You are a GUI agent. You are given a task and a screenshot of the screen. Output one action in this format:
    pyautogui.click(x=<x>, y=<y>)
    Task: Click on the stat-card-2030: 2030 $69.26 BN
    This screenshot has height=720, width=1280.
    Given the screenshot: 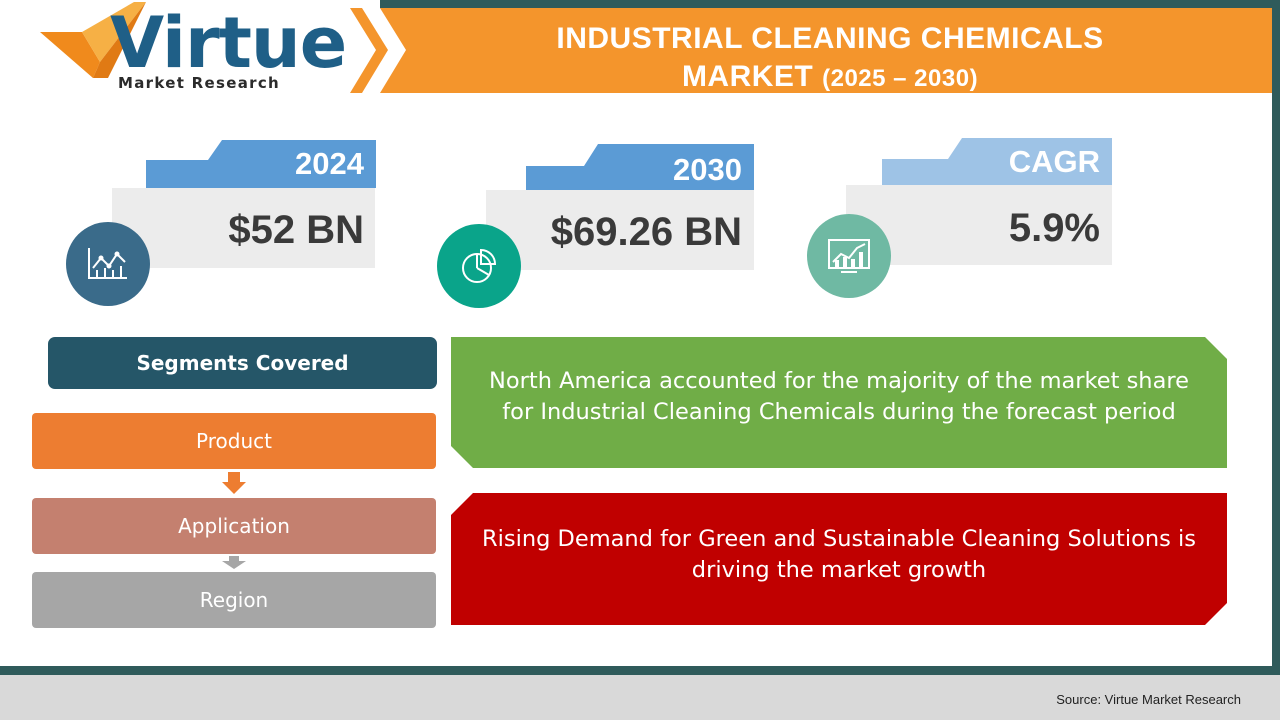 What is the action you would take?
    pyautogui.click(x=620, y=208)
    